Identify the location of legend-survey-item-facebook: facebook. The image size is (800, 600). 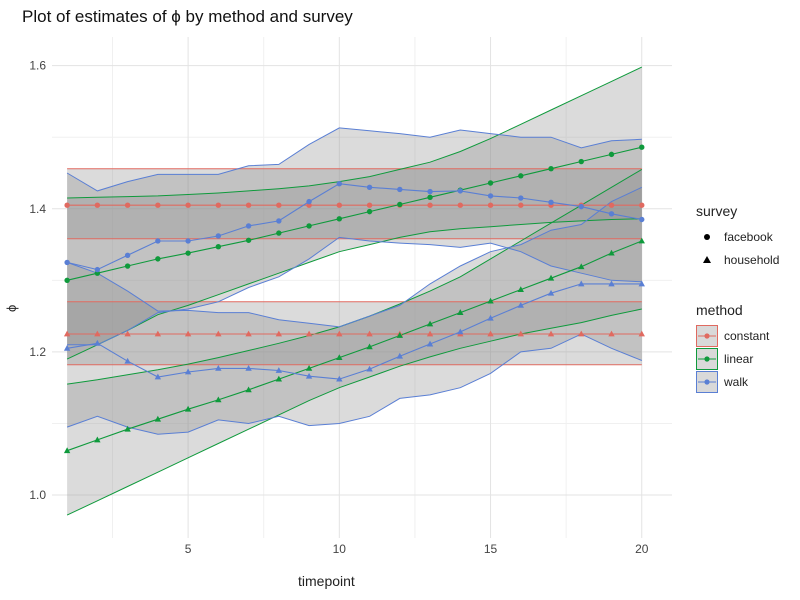
(737, 236).